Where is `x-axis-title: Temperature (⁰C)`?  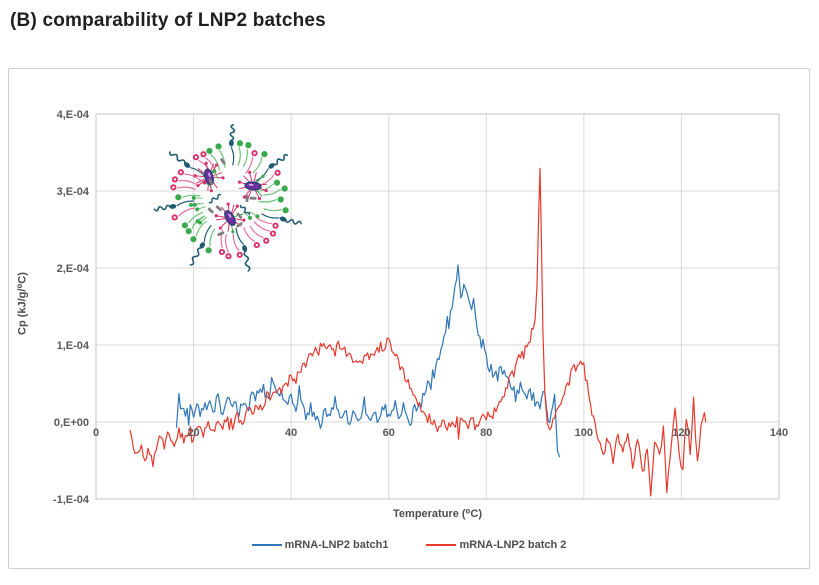
x-axis-title: Temperature (⁰C) is located at coordinates (437, 514).